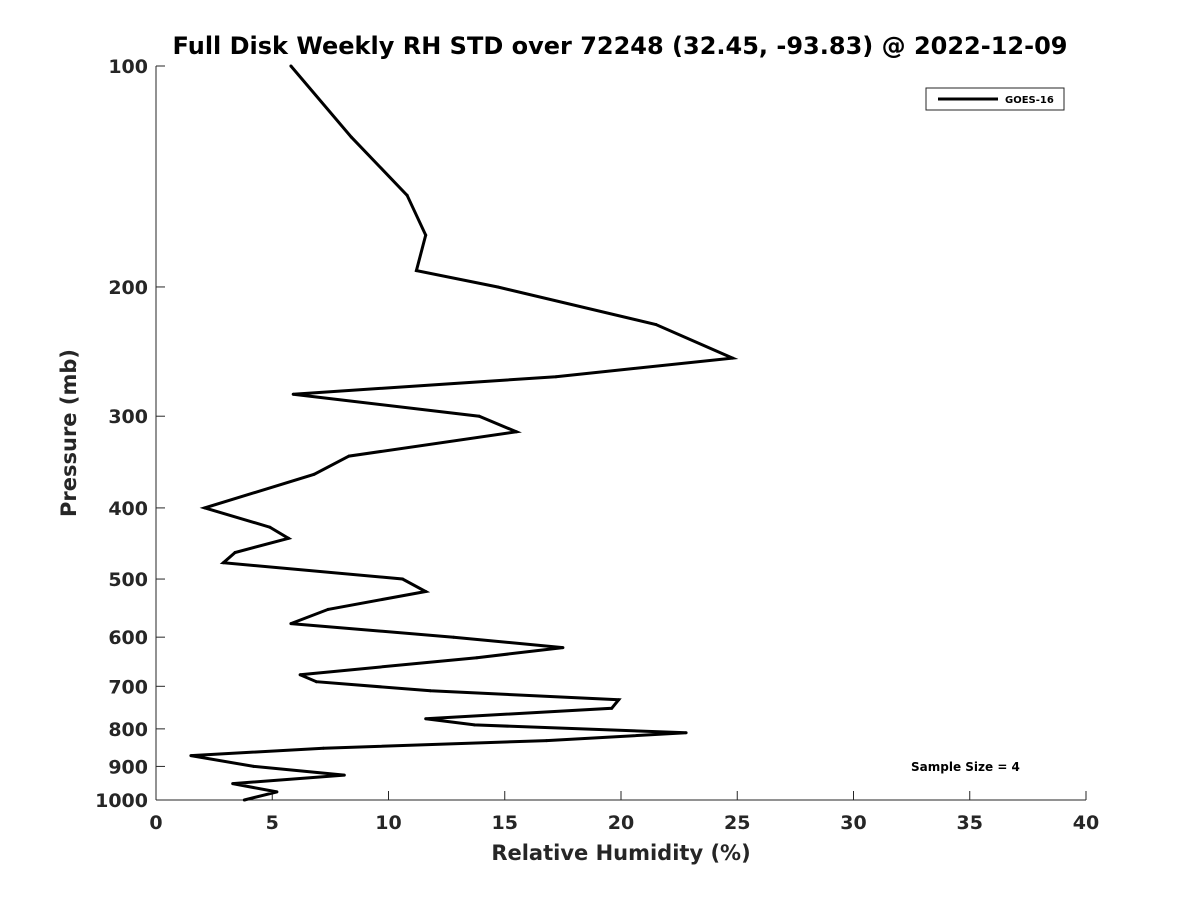 The height and width of the screenshot is (900, 1200). What do you see at coordinates (121, 801) in the screenshot?
I see `y-tick-label-1000: 1000` at bounding box center [121, 801].